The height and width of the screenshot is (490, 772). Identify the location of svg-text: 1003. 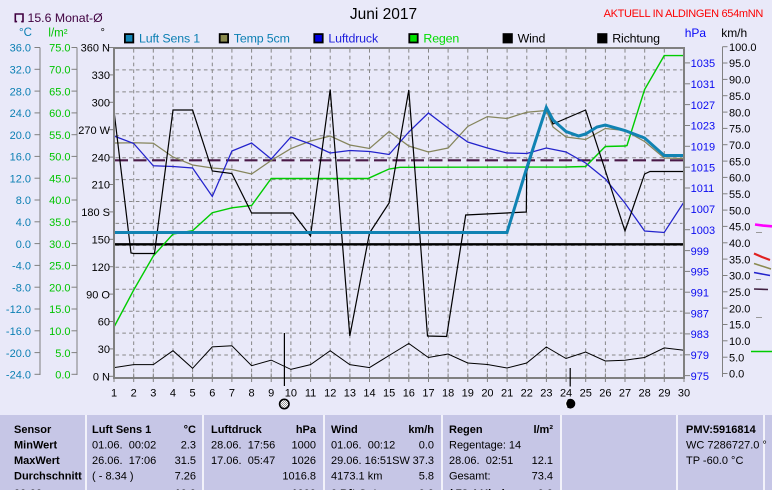
(703, 231).